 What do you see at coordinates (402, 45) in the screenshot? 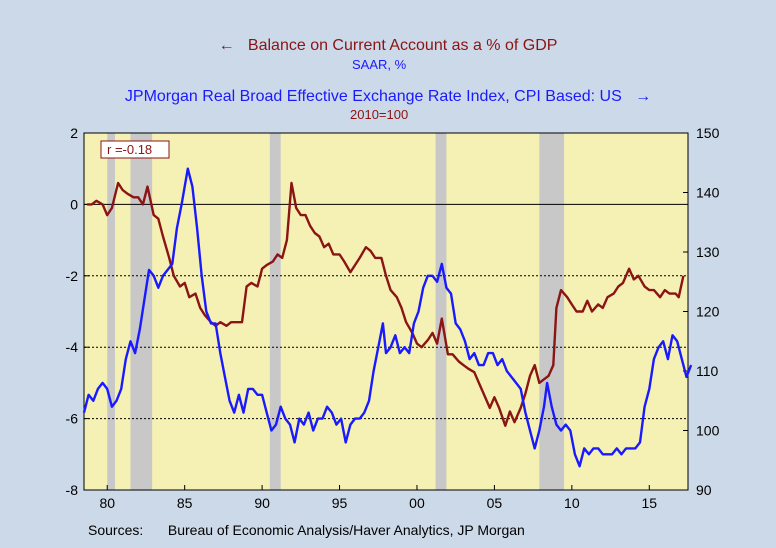
I see `title-current-account-text: Balance on Current Account as a % of GDP` at bounding box center [402, 45].